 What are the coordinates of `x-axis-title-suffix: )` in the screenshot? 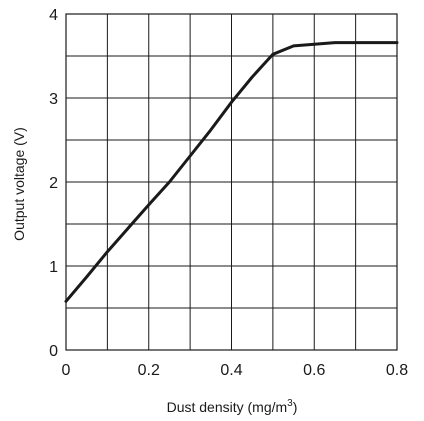 It's located at (295, 407).